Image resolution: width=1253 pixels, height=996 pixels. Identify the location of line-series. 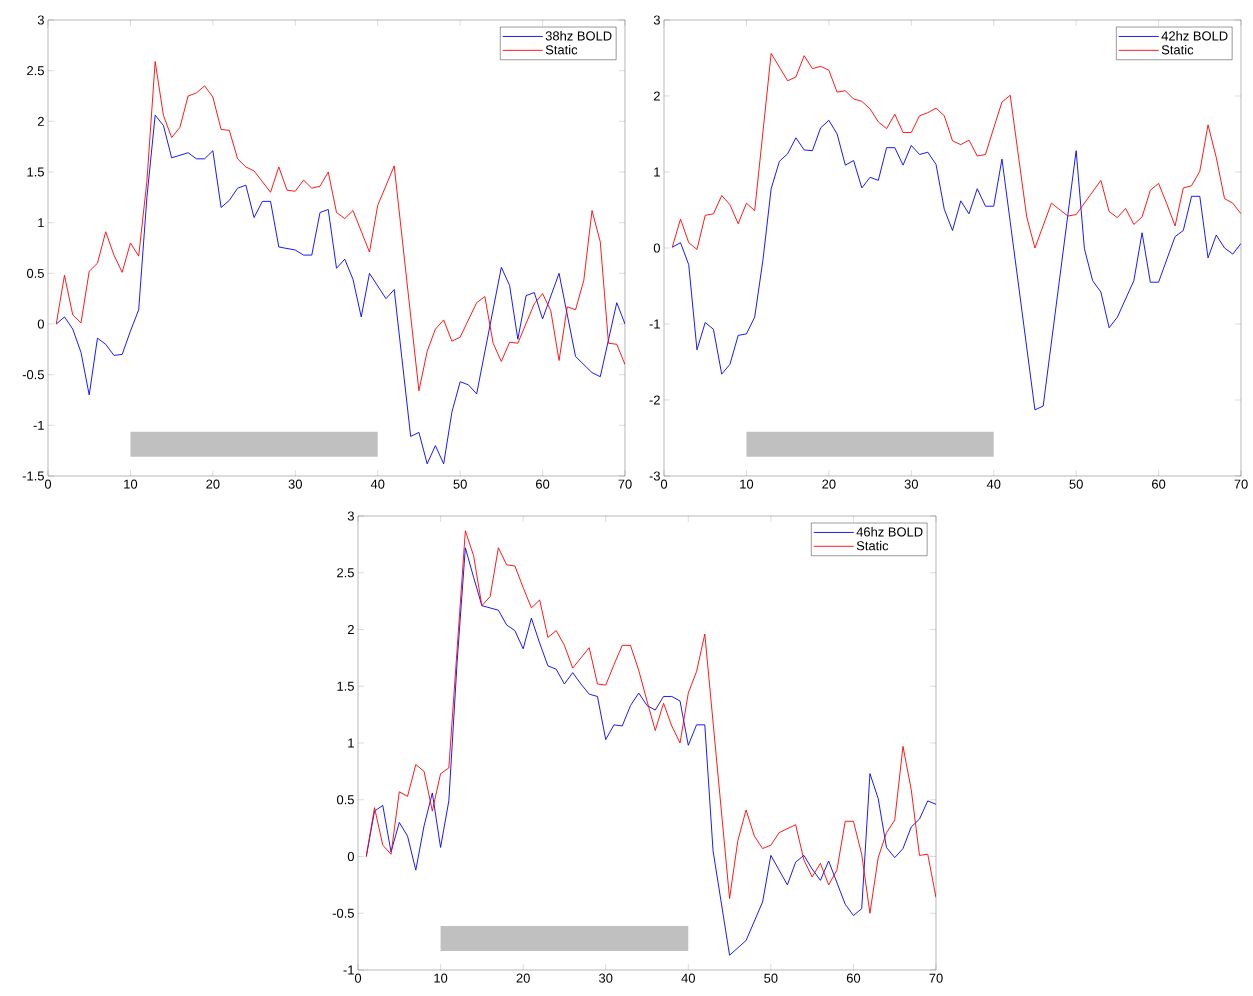
(956, 265).